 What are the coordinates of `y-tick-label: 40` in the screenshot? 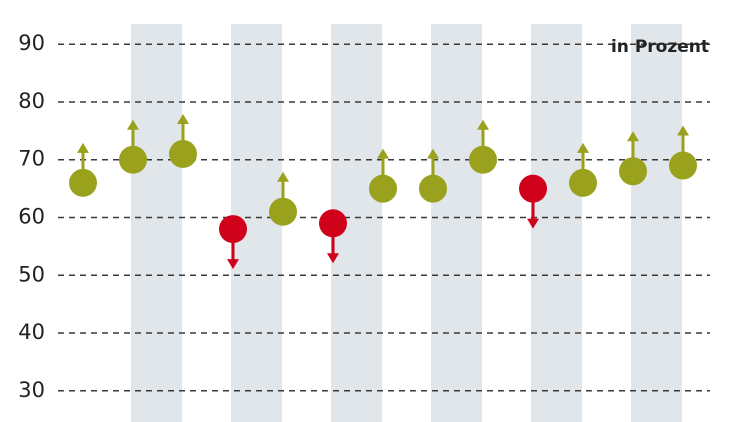 It's located at (31, 332).